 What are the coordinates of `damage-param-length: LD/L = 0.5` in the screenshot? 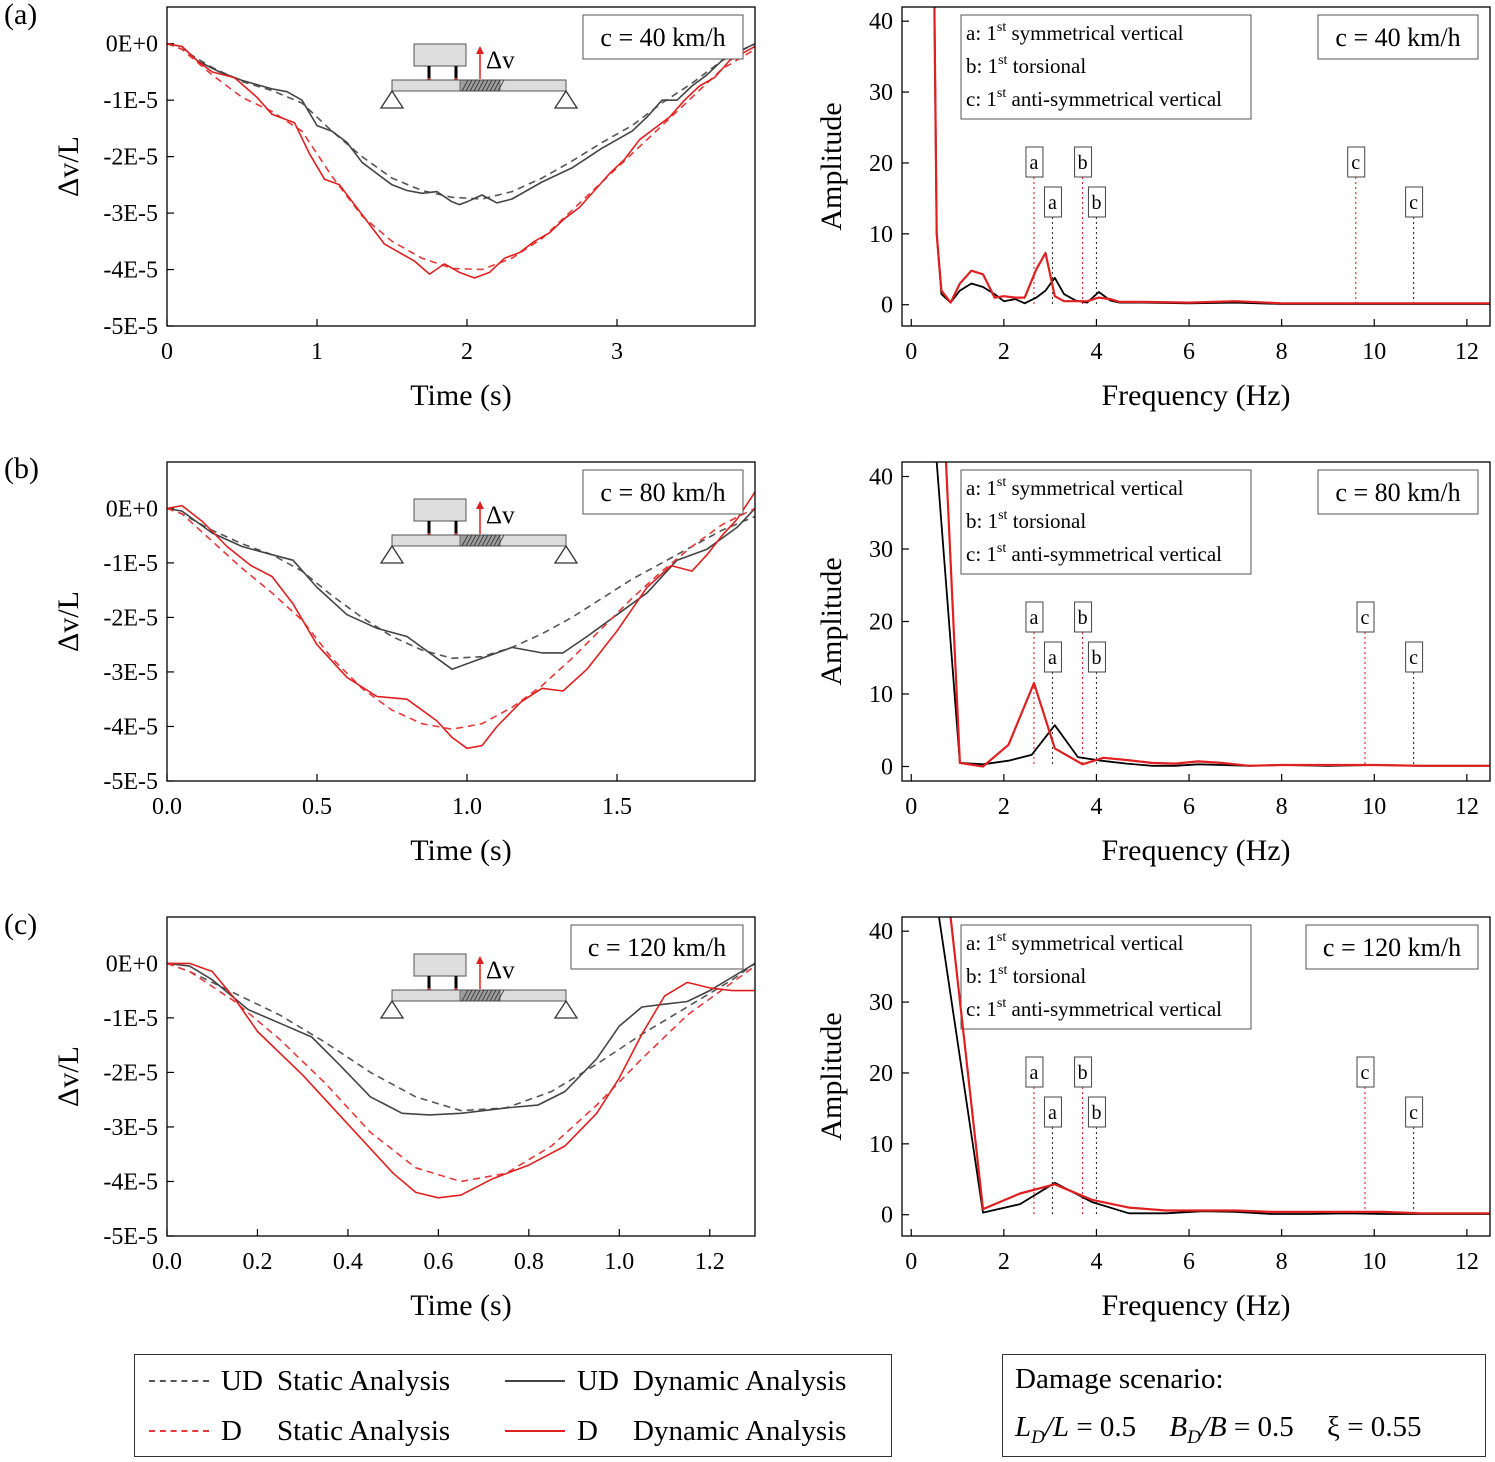 It's located at (1076, 1429).